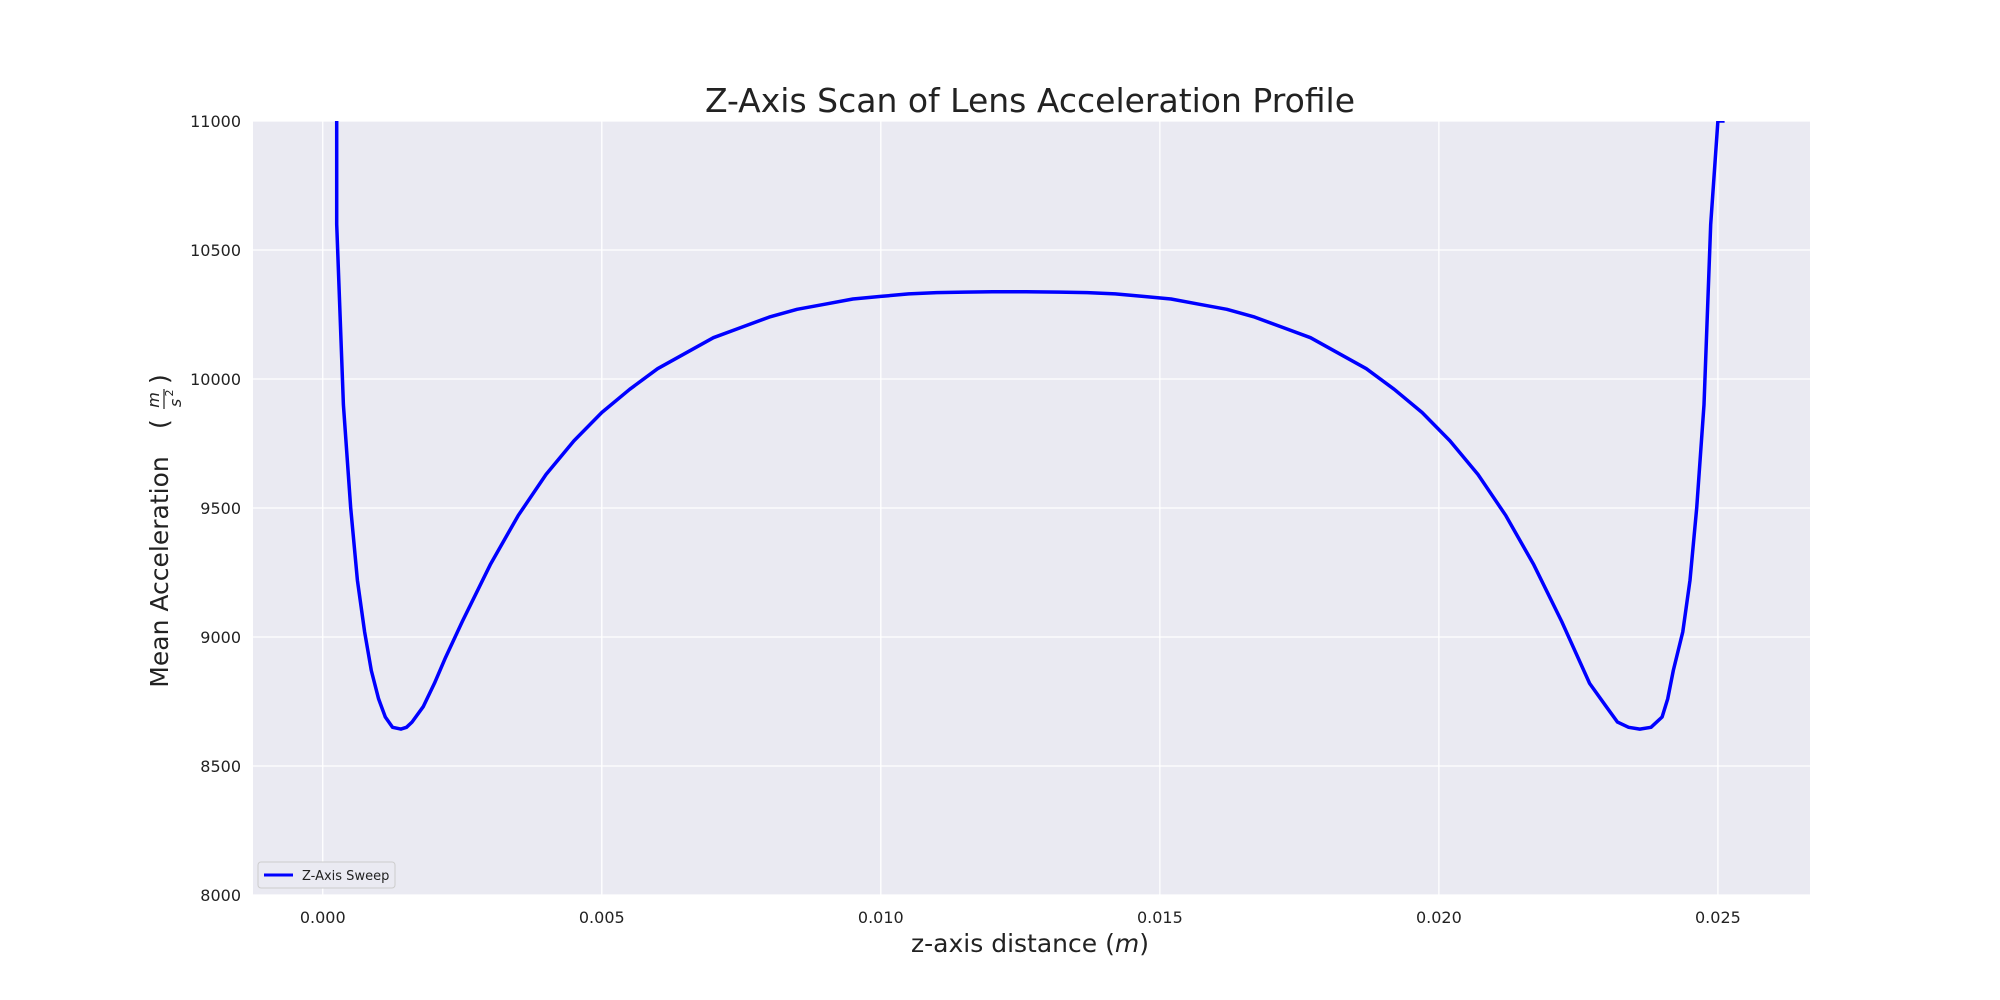 The image size is (2000, 1000). Describe the element at coordinates (1030, 100) in the screenshot. I see `chart-title: Z-Axis Scan of Lens Acceleration Profile` at that location.